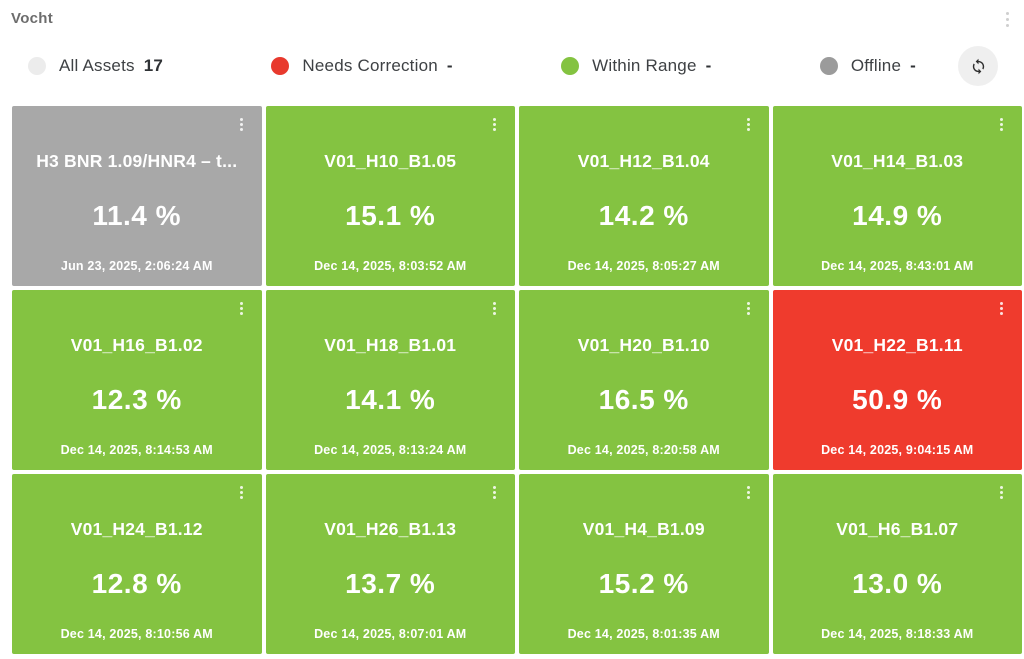 This screenshot has height=659, width=1024. Describe the element at coordinates (897, 634) in the screenshot. I see `asset-timestamp: Dec 14, 2025, 8:18:33 AM` at that location.